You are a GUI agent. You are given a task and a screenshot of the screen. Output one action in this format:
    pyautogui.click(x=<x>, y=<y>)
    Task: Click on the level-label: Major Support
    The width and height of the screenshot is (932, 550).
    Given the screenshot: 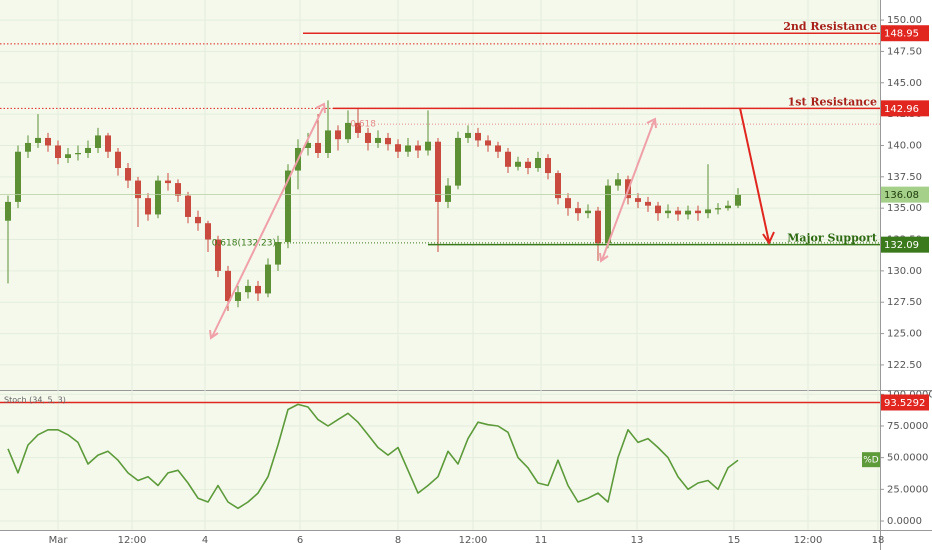 What is the action you would take?
    pyautogui.click(x=832, y=238)
    